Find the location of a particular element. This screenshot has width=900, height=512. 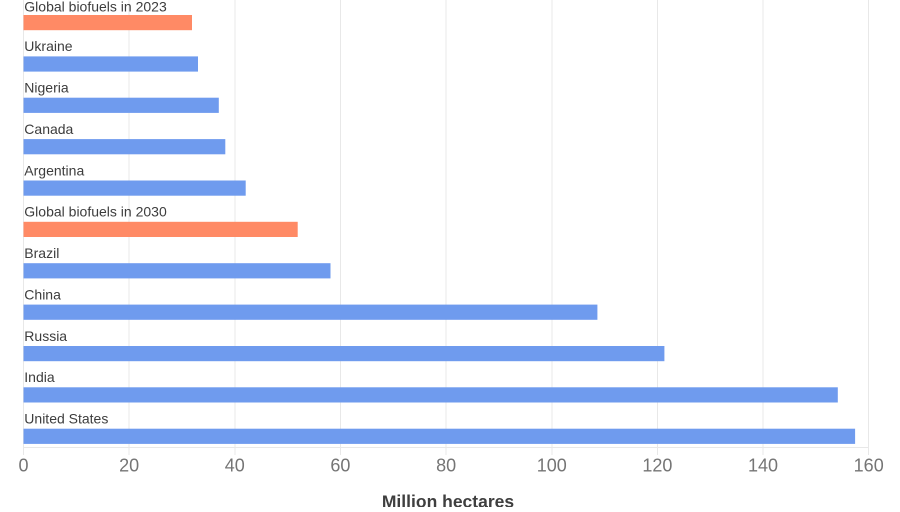

svg-text: United States is located at coordinates (66, 419).